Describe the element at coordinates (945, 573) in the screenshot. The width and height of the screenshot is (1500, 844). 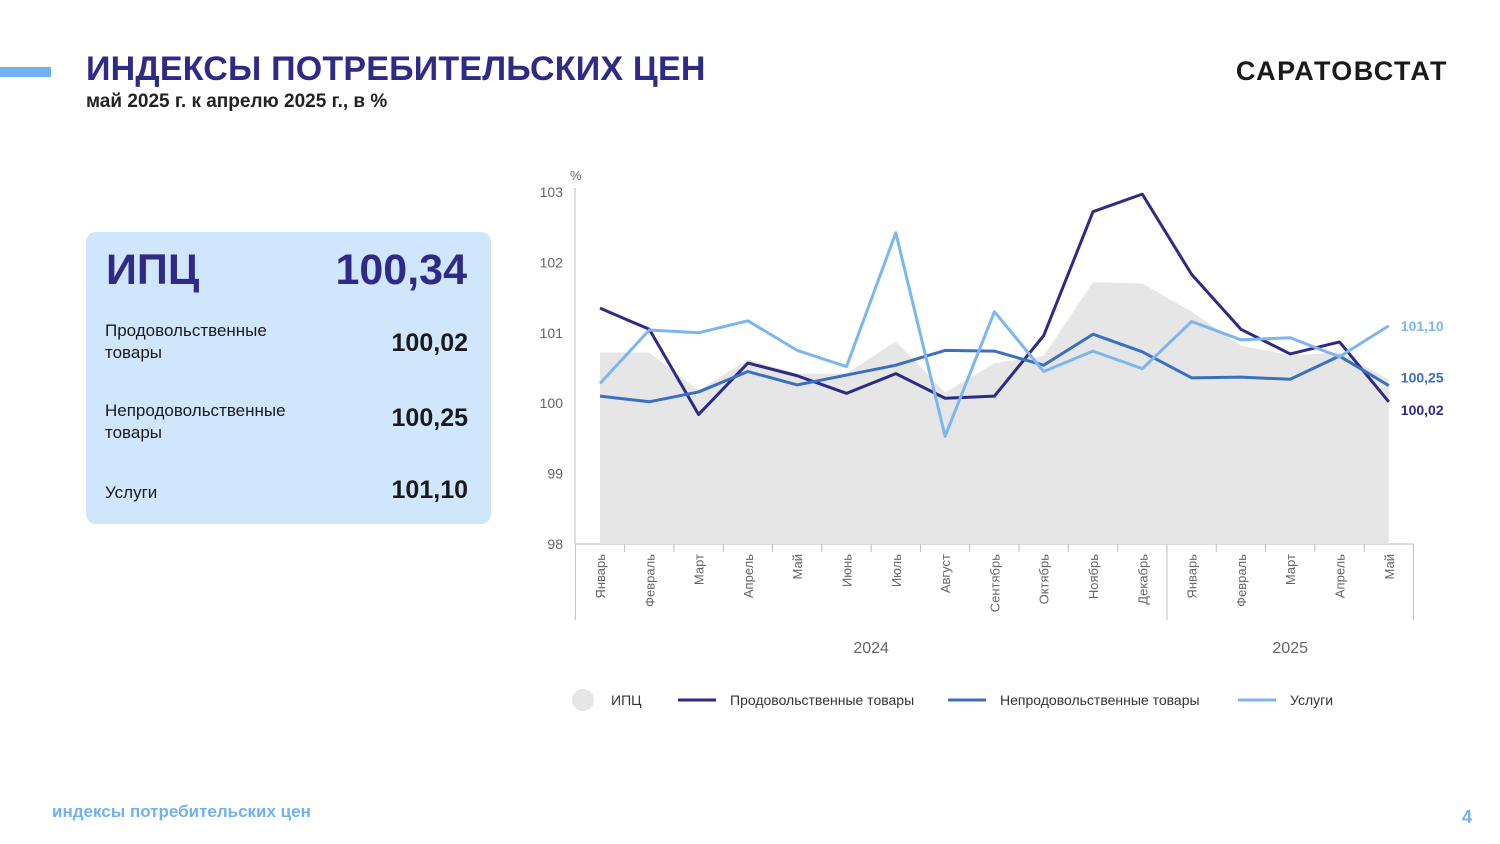
I see `x-tick-label: Август` at that location.